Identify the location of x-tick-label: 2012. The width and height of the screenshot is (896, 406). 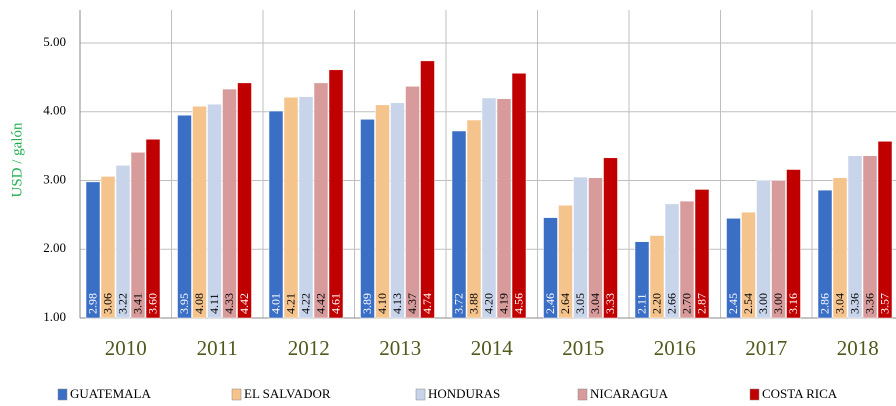
(309, 348).